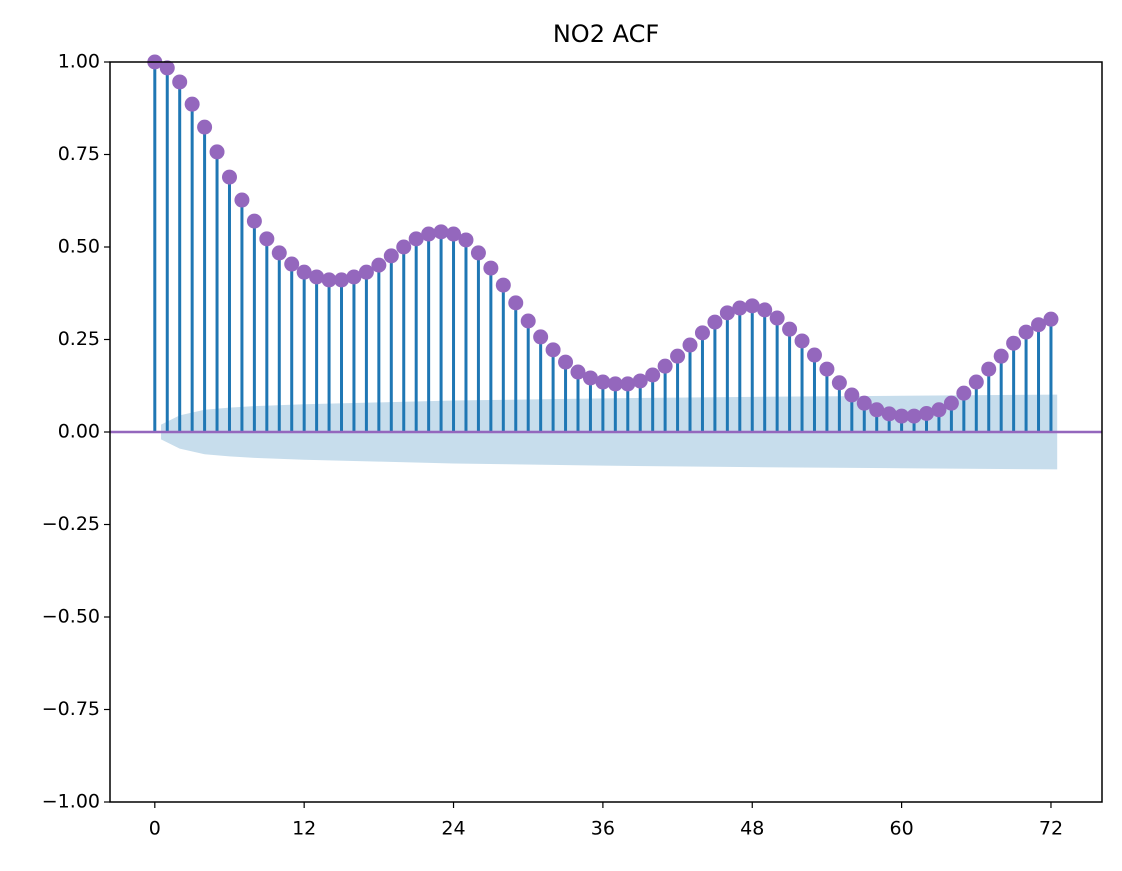 The width and height of the screenshot is (1122, 871). I want to click on x-tick-label: 12, so click(304, 829).